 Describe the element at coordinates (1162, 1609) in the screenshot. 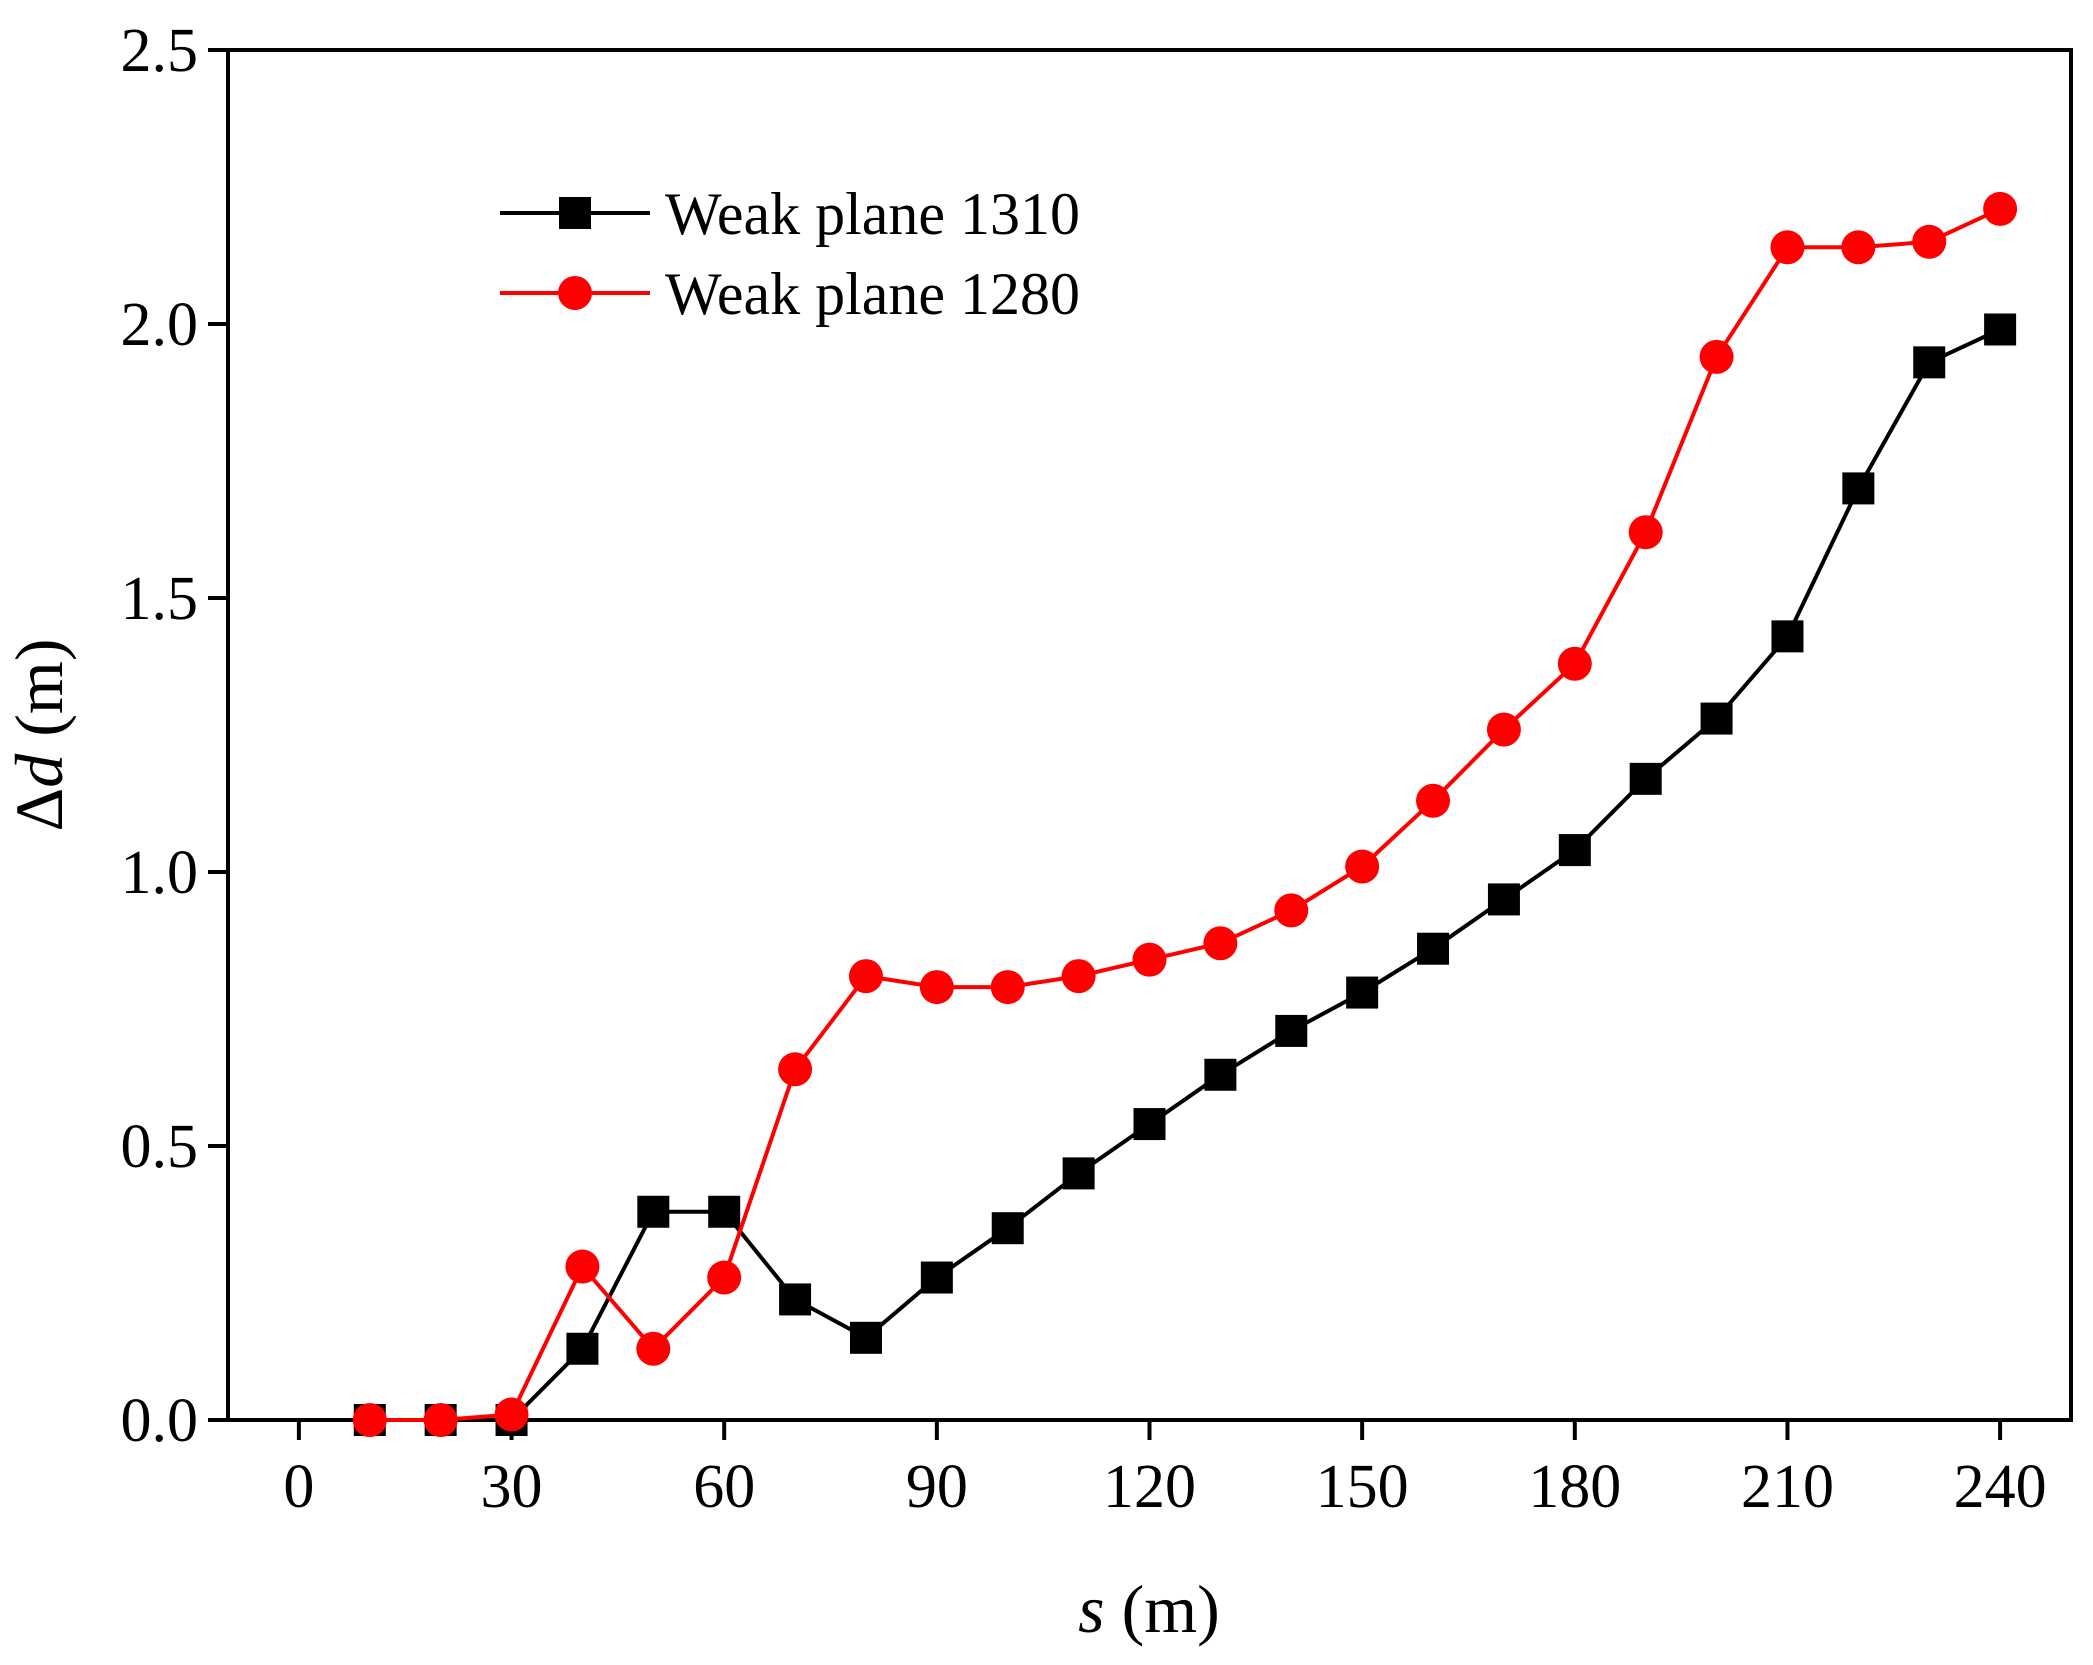

I see `x-axis-unit: (m)` at that location.